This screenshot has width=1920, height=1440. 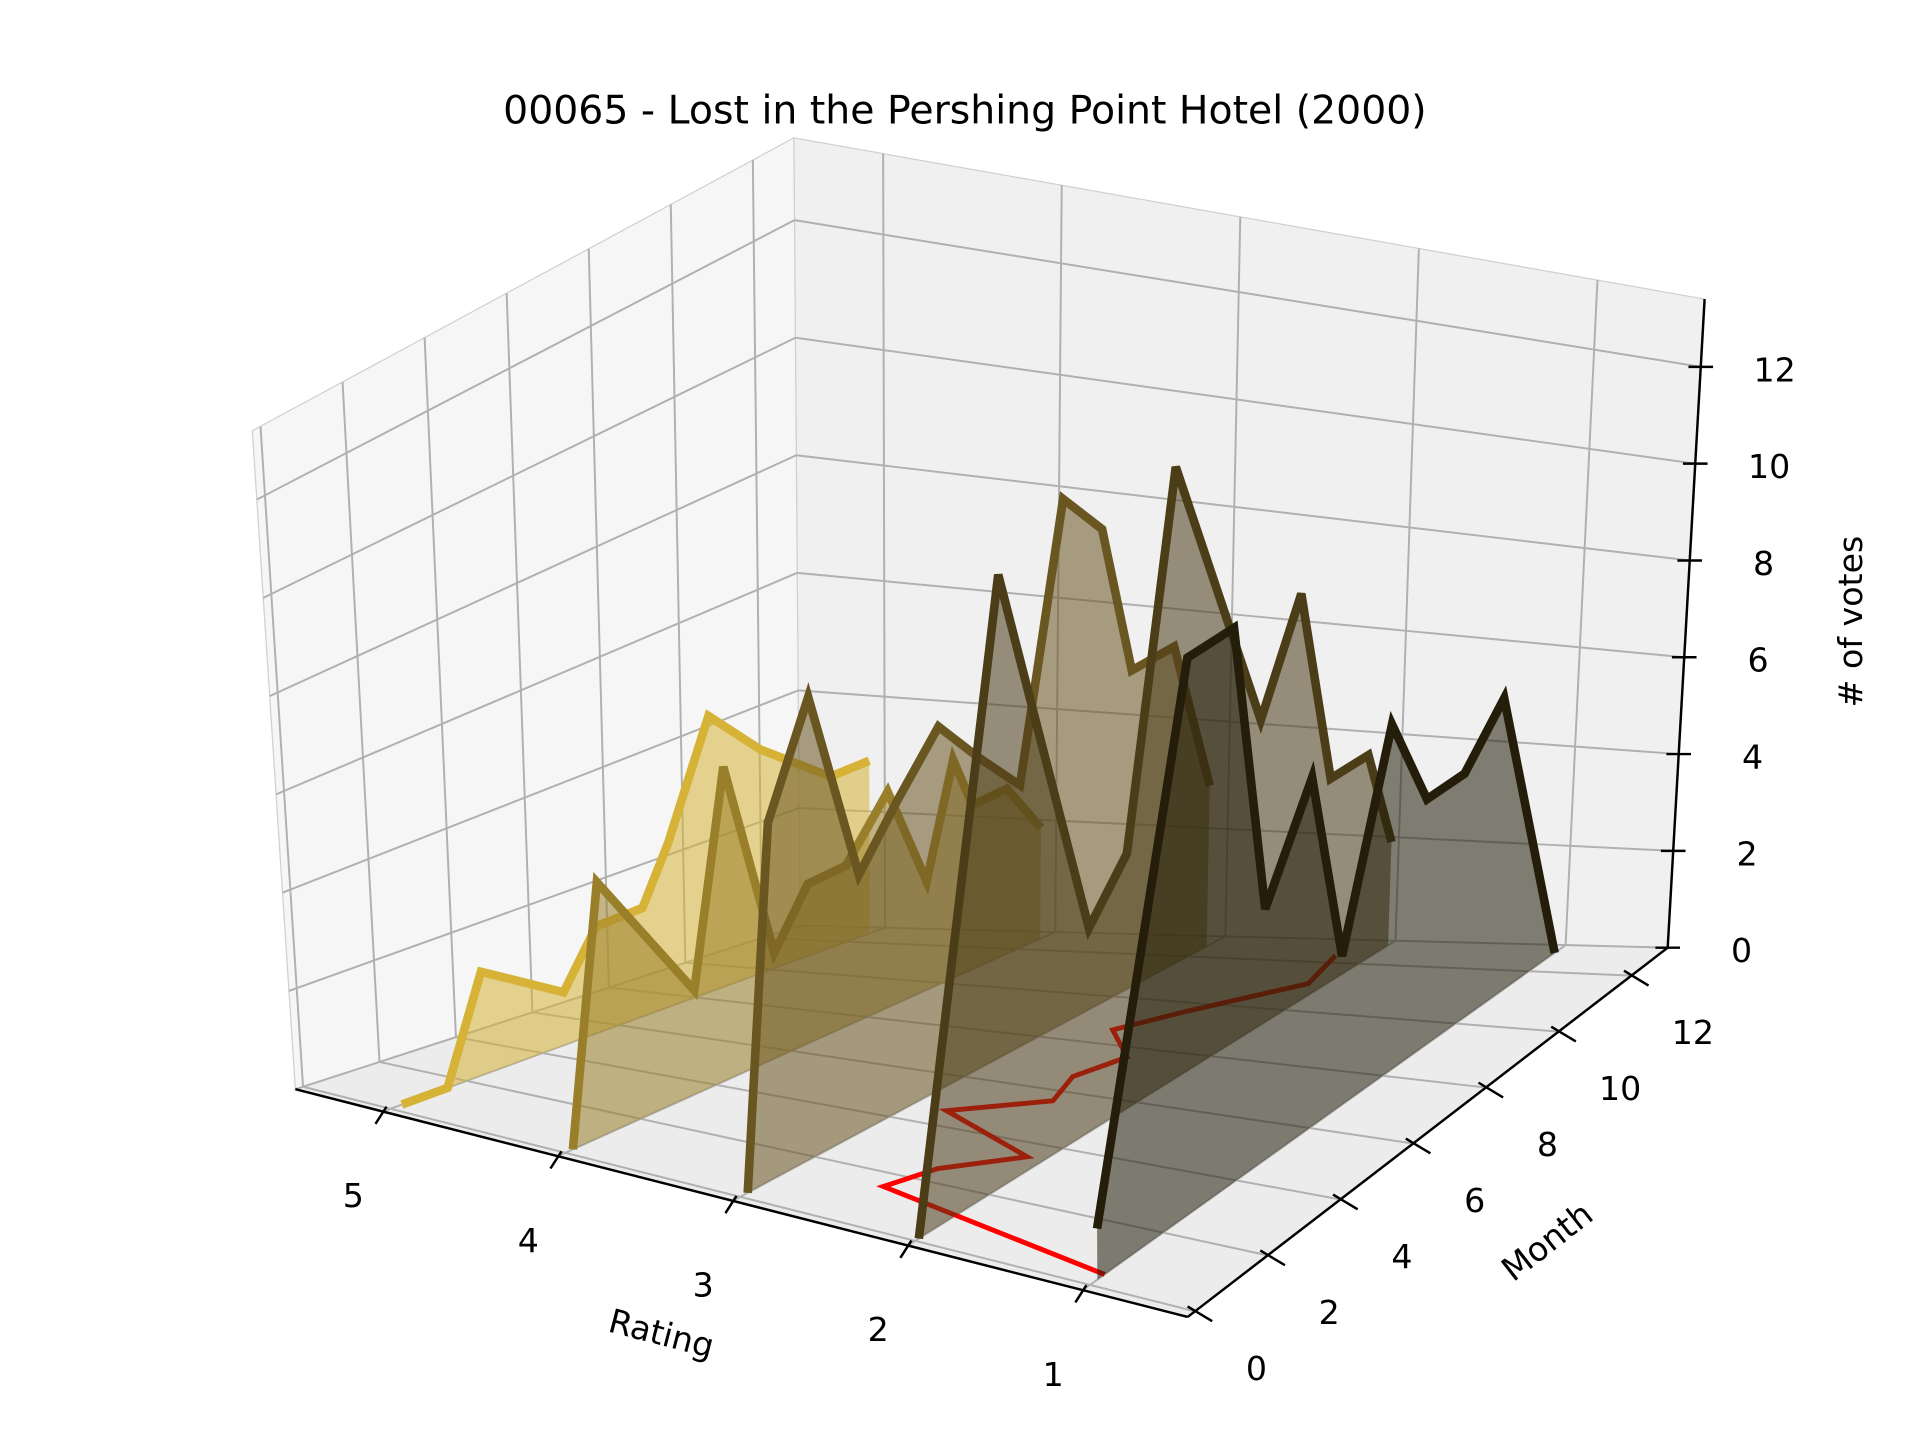 What do you see at coordinates (1053, 1374) in the screenshot?
I see `x-tick-label: 1` at bounding box center [1053, 1374].